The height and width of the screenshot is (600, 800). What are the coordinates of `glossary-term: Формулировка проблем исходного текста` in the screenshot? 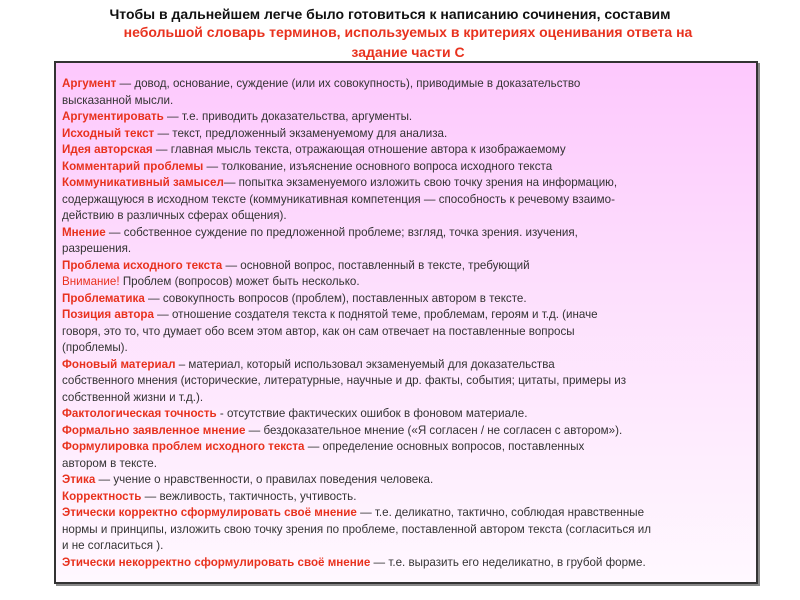 It's located at (183, 446).